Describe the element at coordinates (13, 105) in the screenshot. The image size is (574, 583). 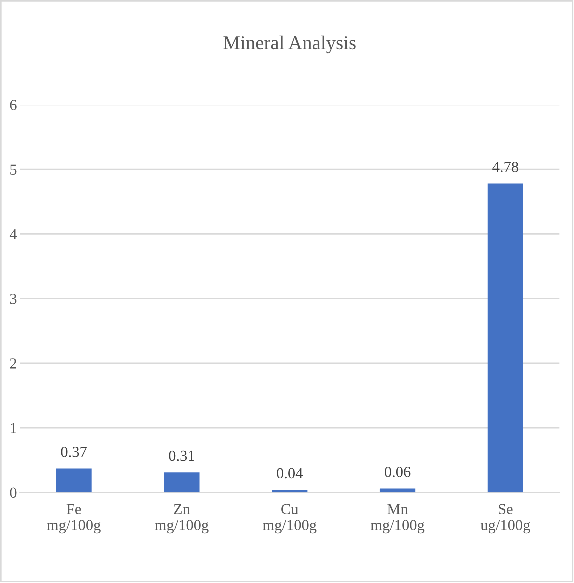
I see `y-tick-label: 6` at that location.